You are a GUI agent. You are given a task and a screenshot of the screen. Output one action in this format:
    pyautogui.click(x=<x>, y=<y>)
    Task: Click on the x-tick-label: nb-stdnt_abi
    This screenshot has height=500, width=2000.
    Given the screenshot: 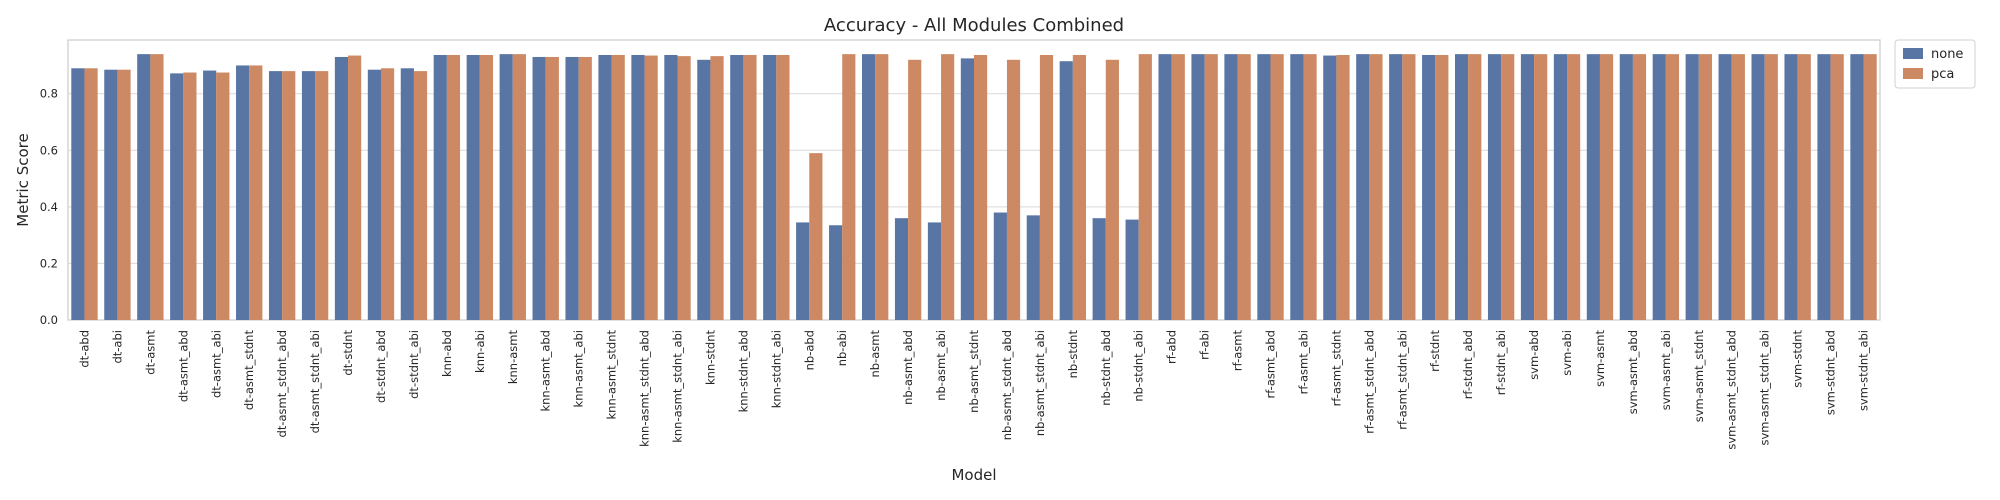 What is the action you would take?
    pyautogui.click(x=1139, y=366)
    